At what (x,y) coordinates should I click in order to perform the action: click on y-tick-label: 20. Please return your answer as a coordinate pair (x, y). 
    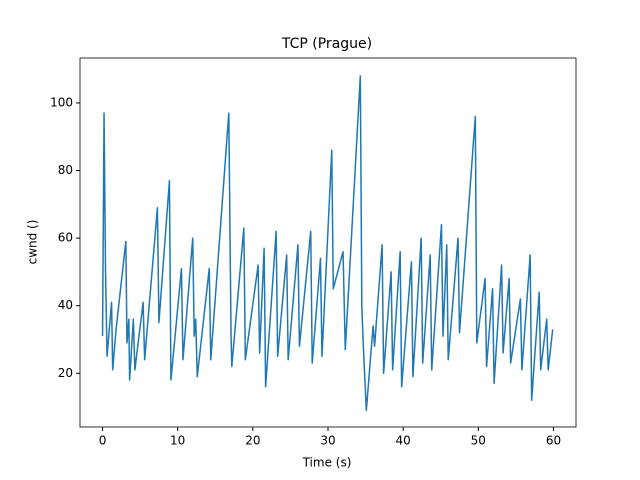
    Looking at the image, I should click on (65, 373).